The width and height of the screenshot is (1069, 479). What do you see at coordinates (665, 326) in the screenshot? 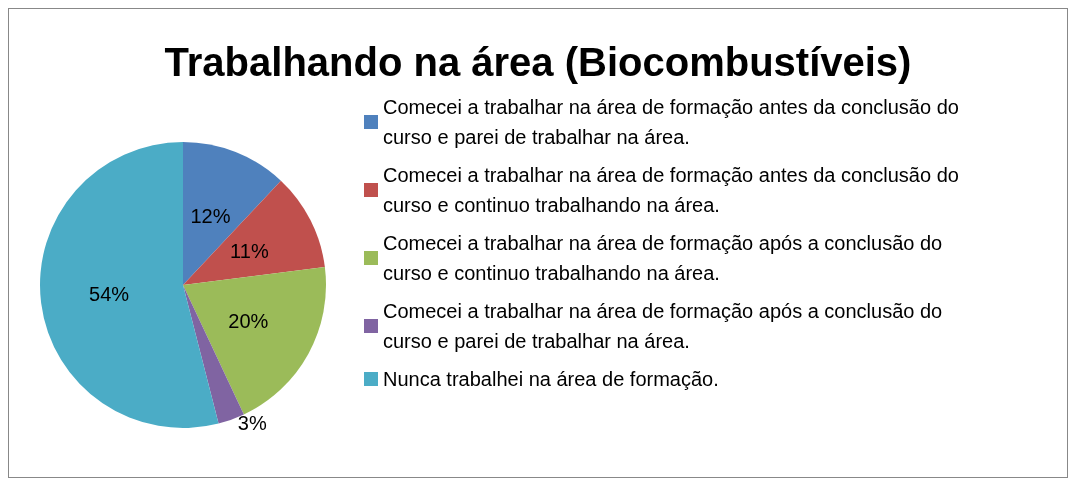
I see `legend-label: Comecei a trabalhar na área de formação após a conclusão do curso e parei de trabalhar na área.` at bounding box center [665, 326].